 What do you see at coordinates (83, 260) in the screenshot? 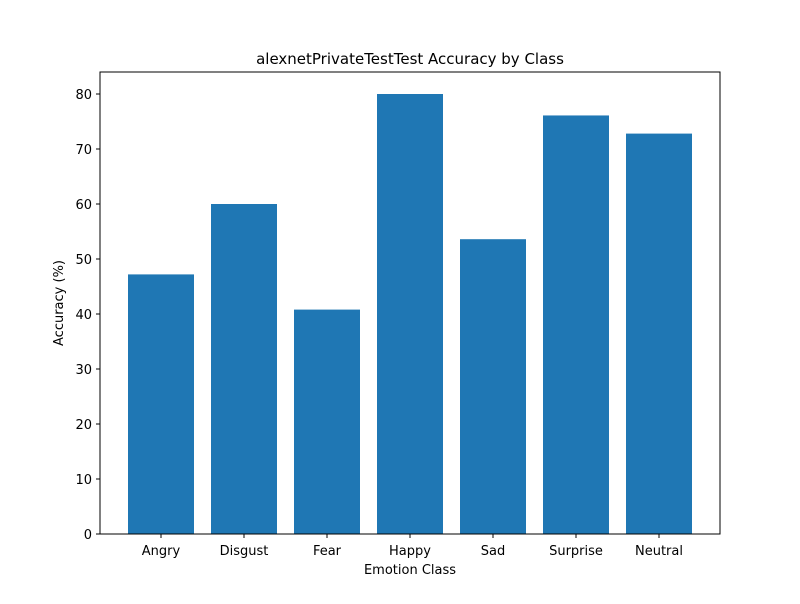
I see `y-tick-label: 50` at bounding box center [83, 260].